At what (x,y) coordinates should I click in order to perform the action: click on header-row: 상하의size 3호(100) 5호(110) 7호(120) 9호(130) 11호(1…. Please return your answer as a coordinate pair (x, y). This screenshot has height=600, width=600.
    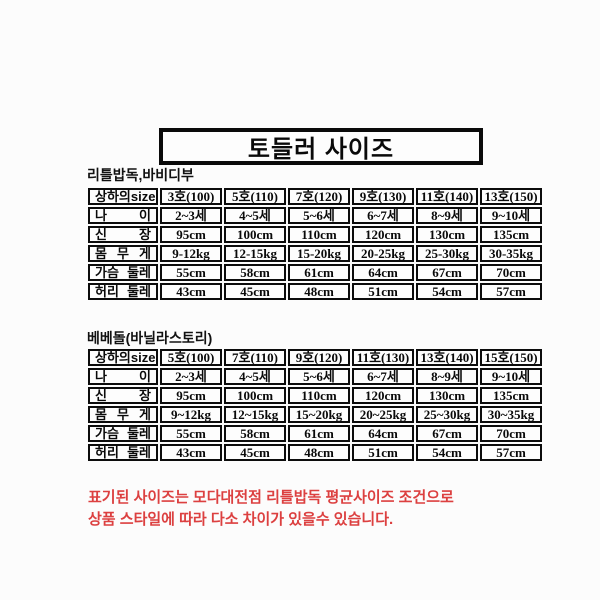
    Looking at the image, I should click on (315, 196).